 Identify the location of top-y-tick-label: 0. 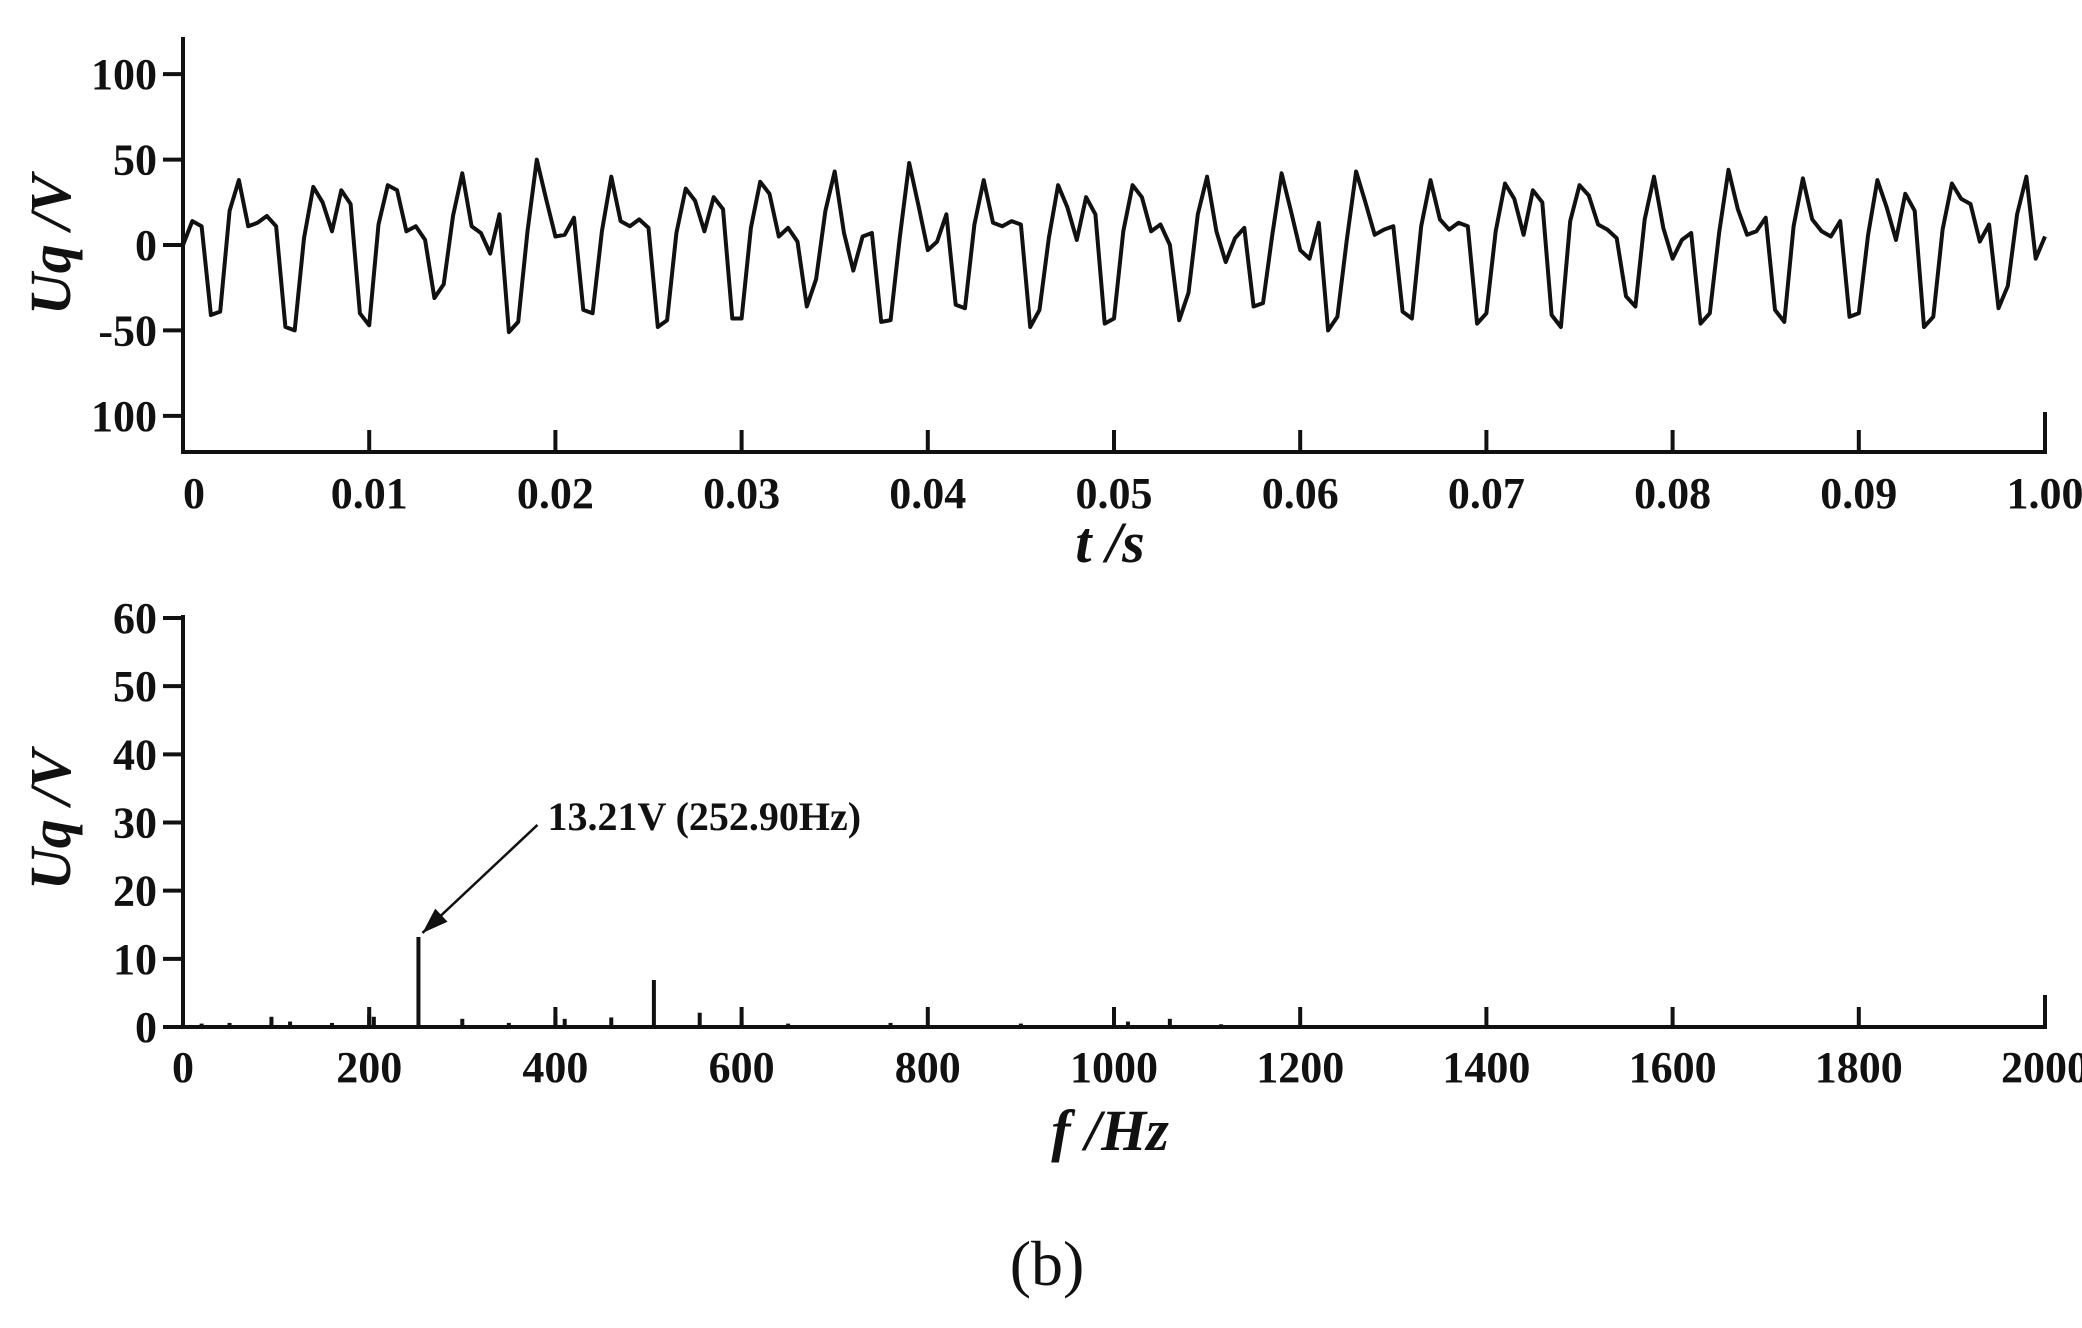
(146, 245).